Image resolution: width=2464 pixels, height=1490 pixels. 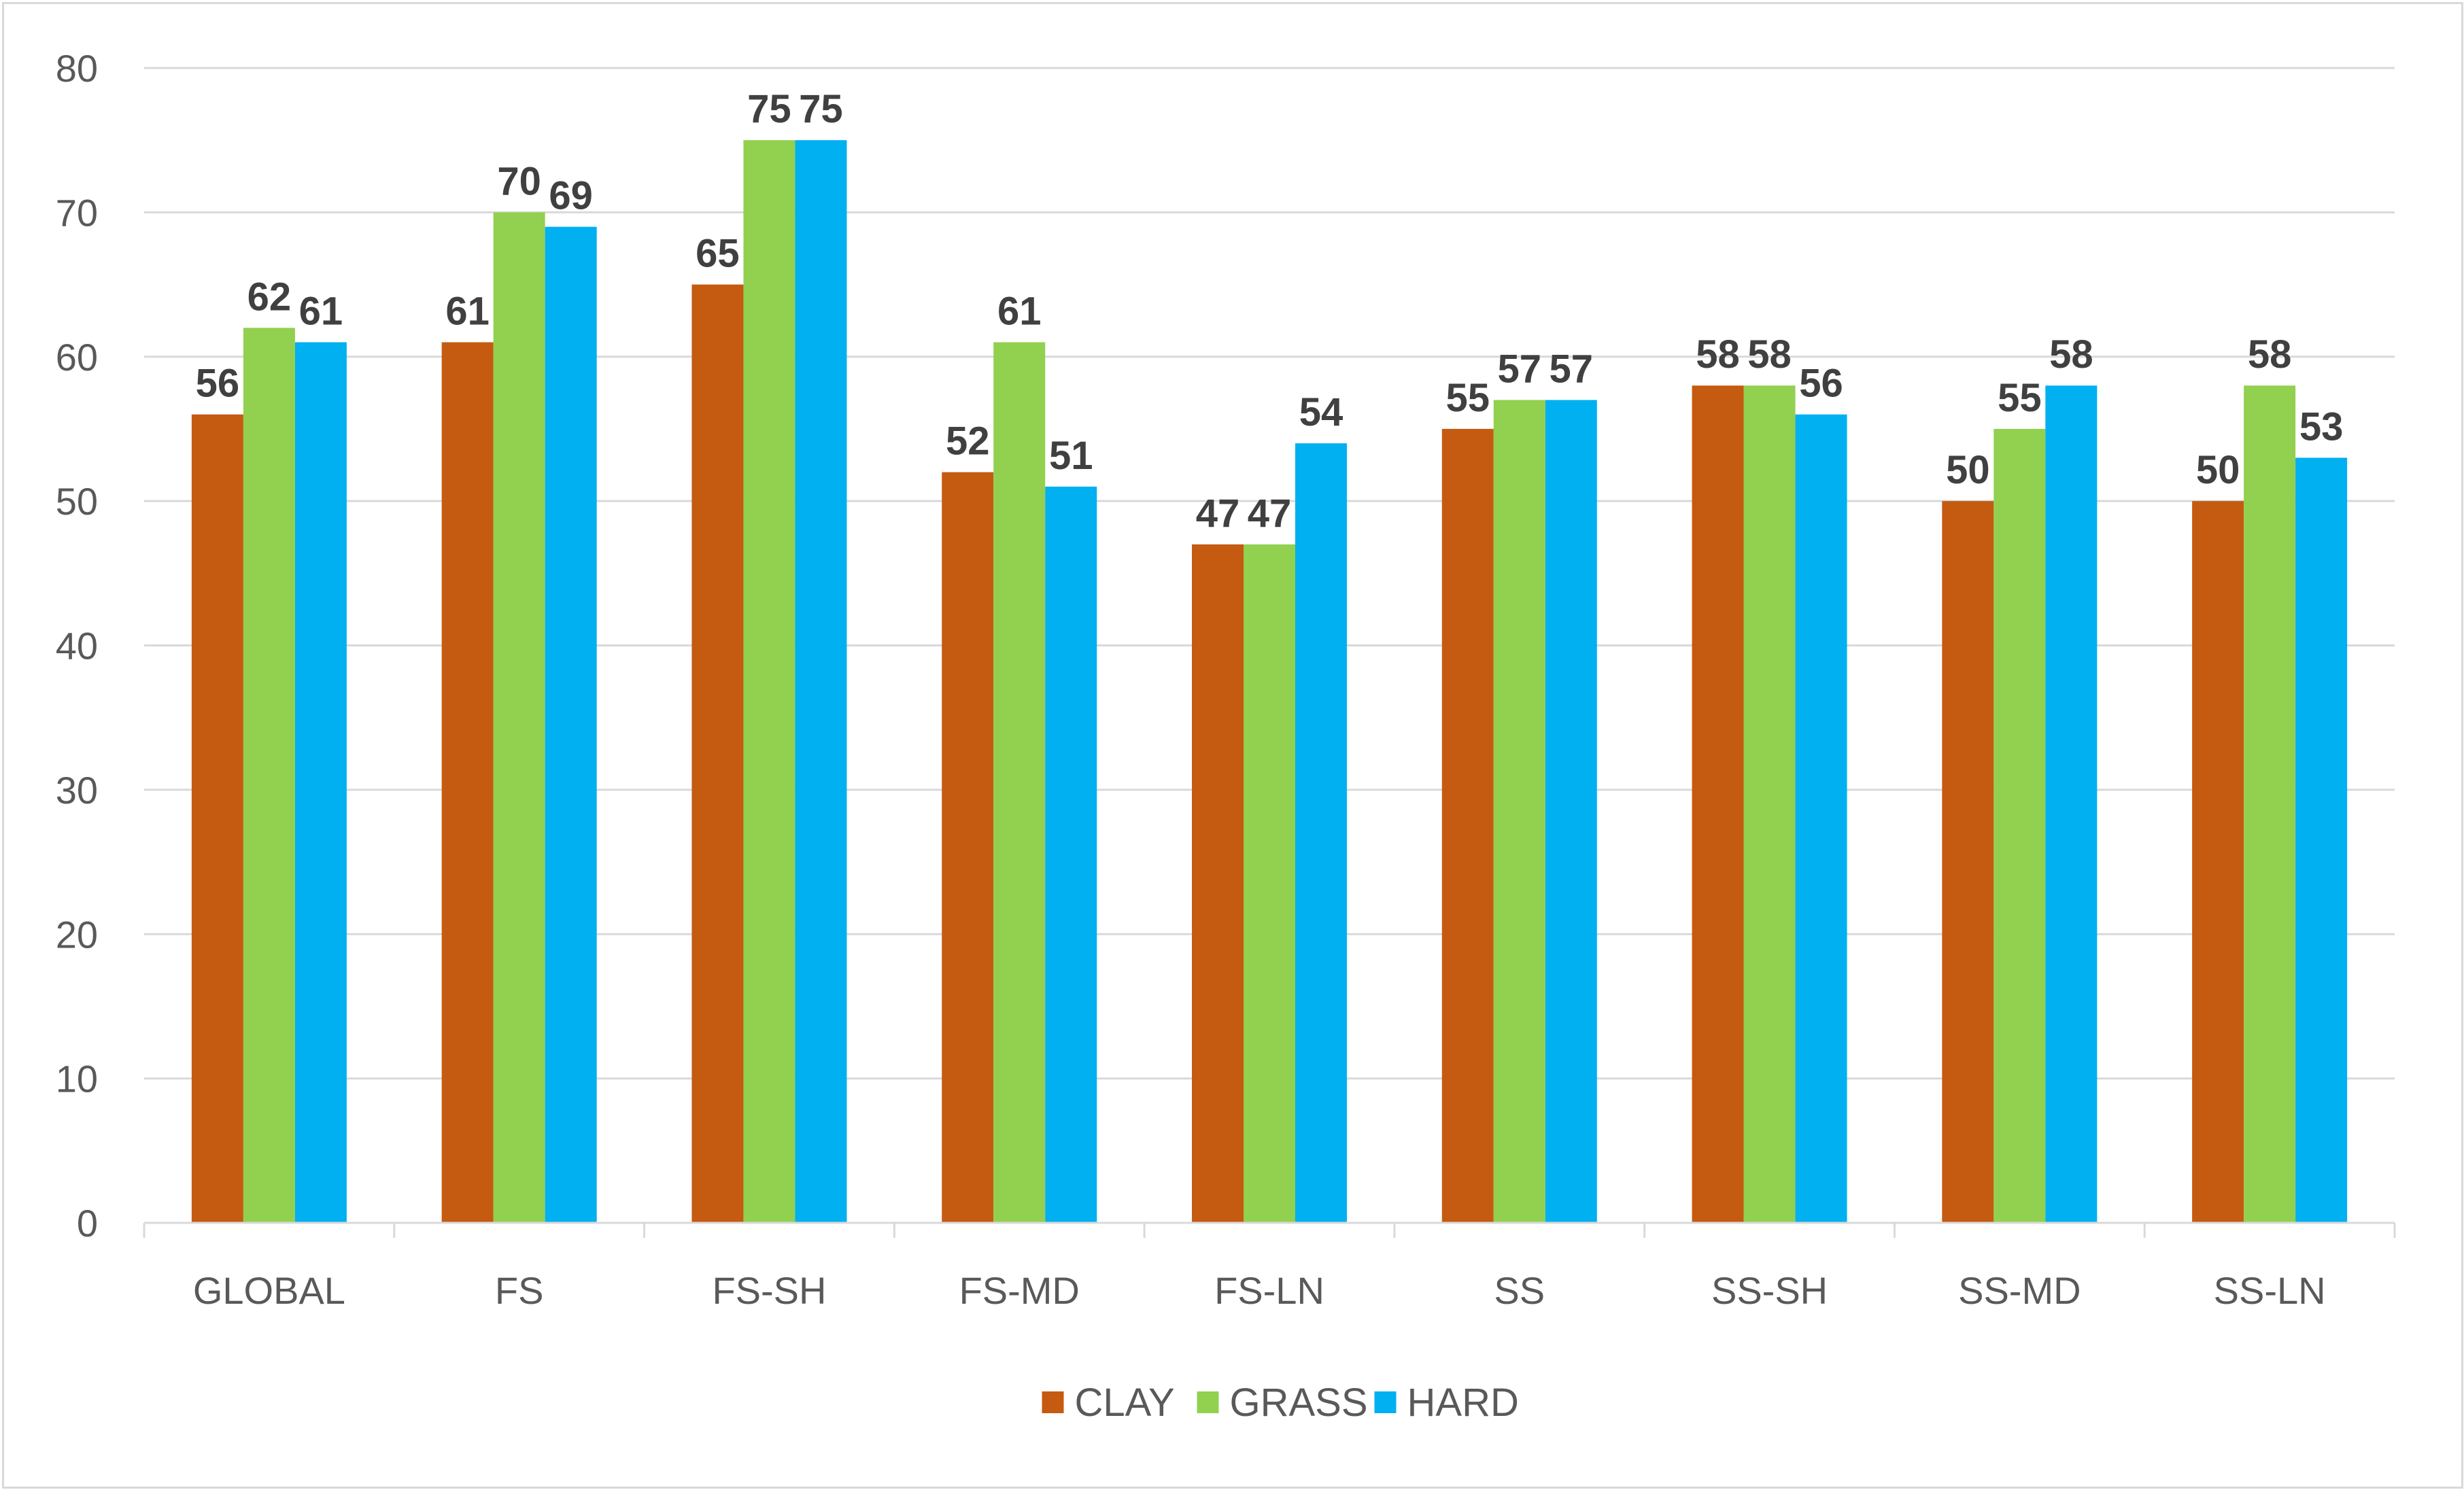 What do you see at coordinates (1770, 1290) in the screenshot?
I see `x-tick-label: SS-SH` at bounding box center [1770, 1290].